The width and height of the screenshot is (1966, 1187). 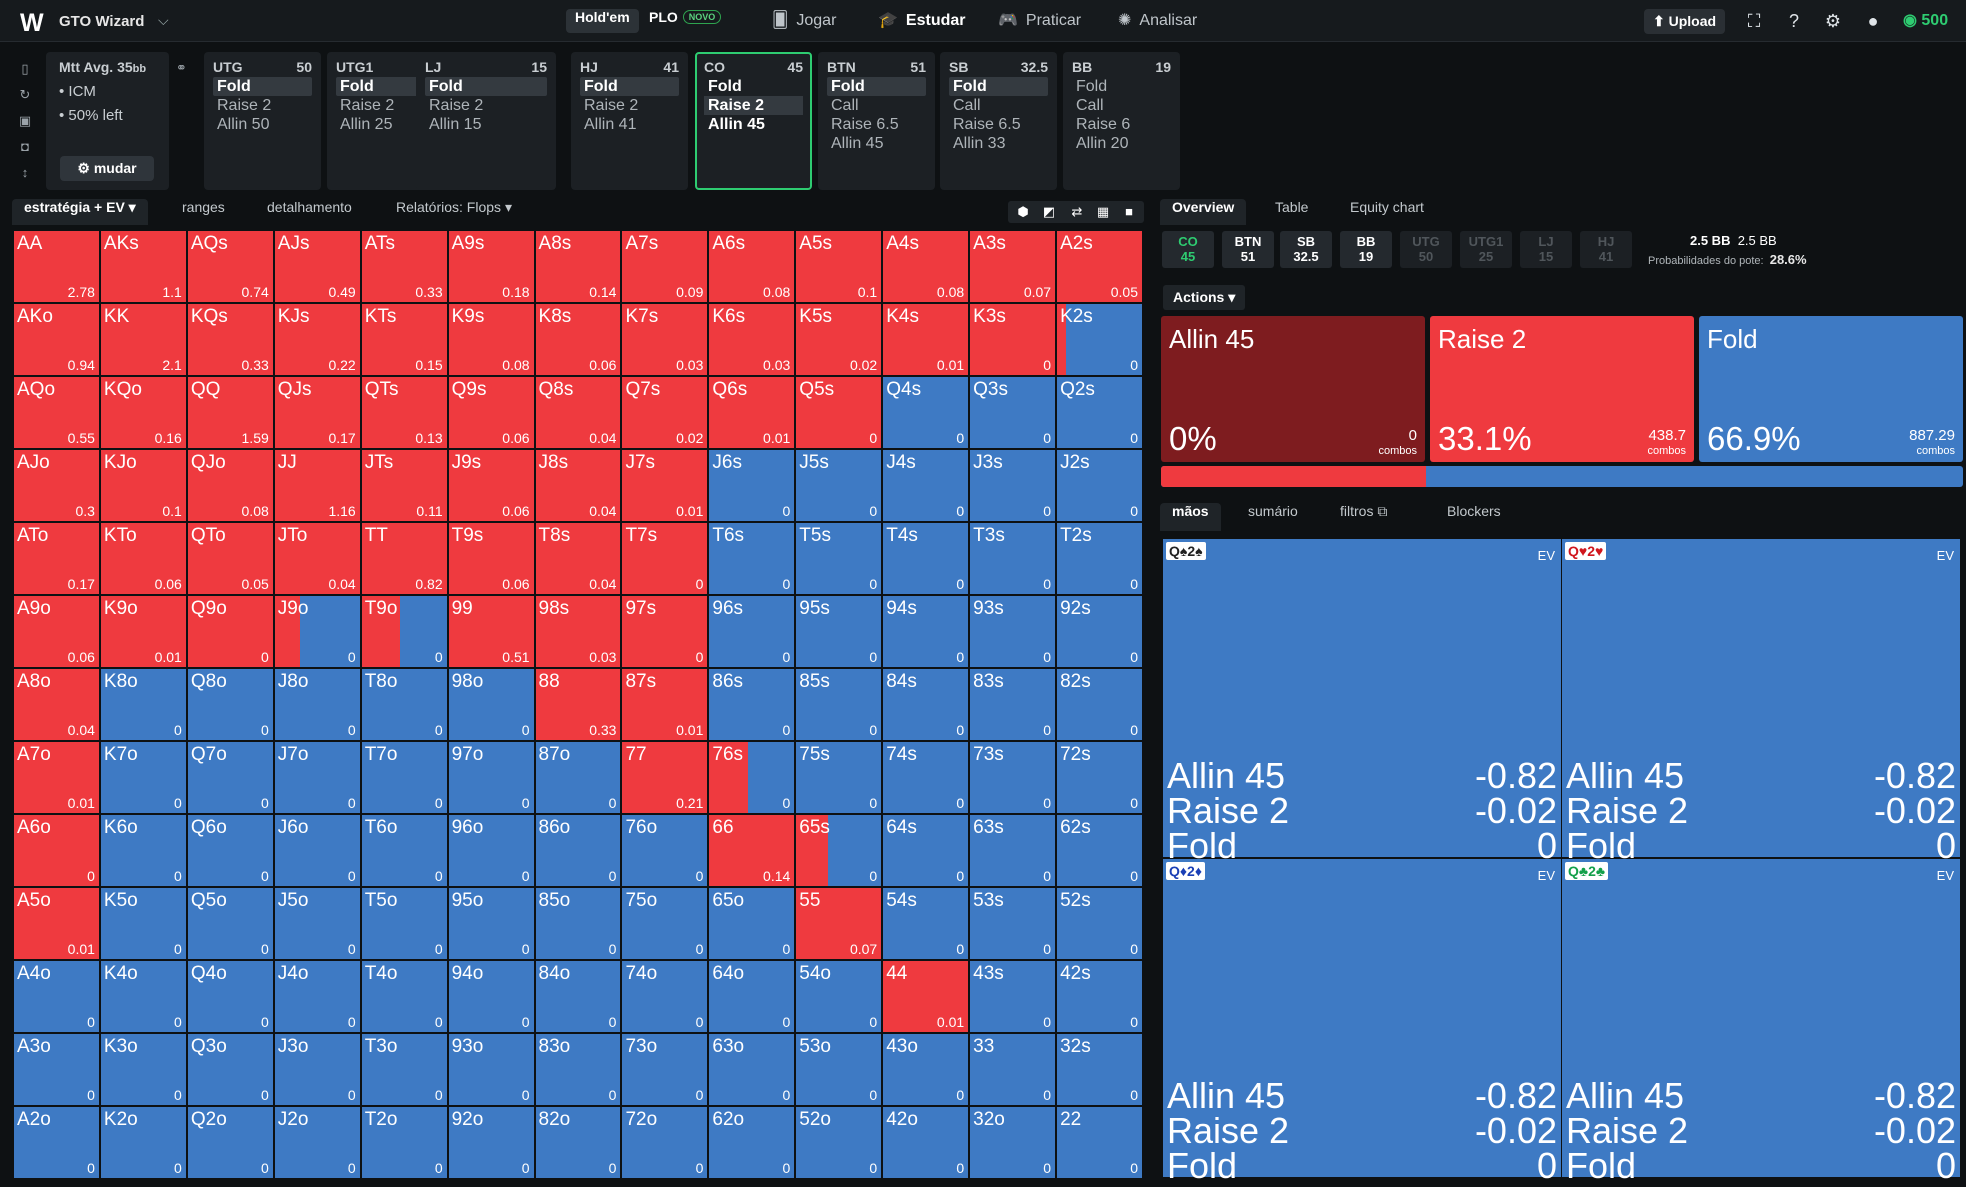 I want to click on position-action: Allin 15, so click(x=455, y=124).